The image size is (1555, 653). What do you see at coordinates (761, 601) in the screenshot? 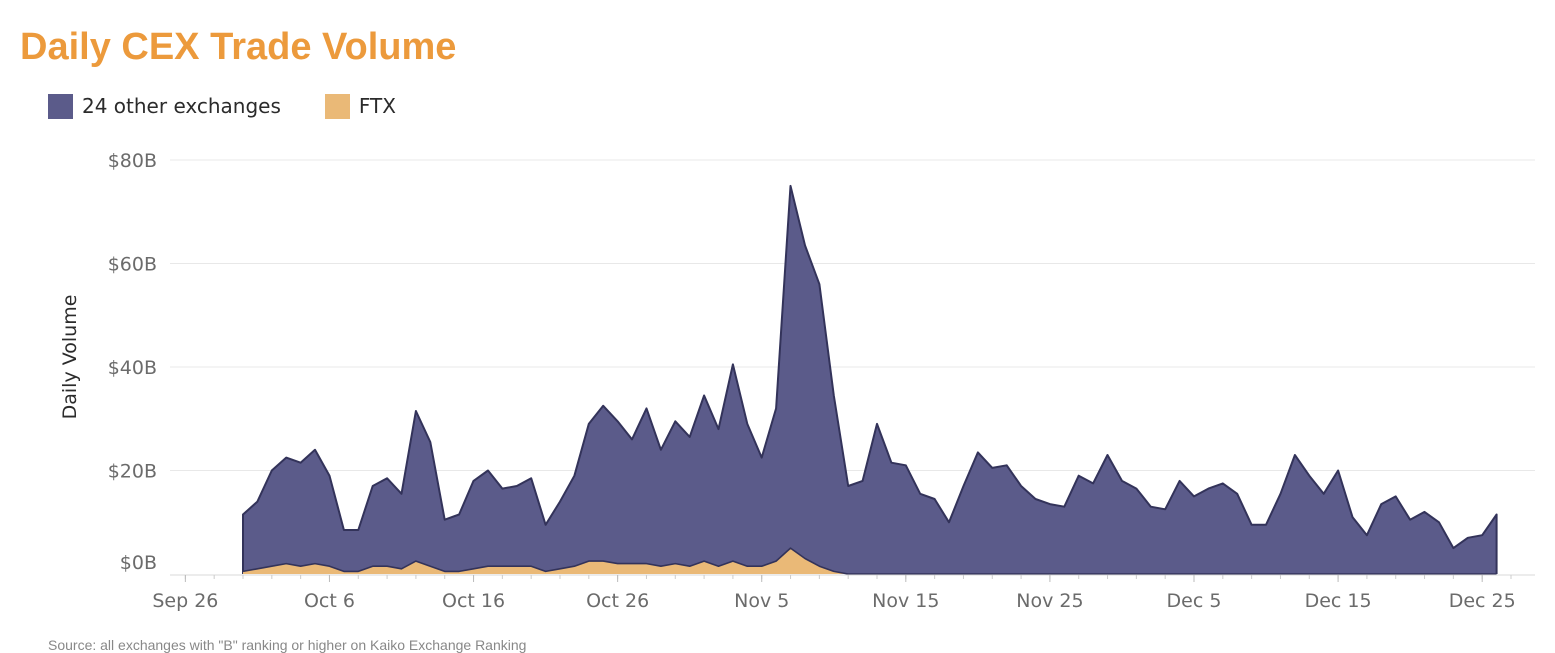
I see `x-tick-label: Nov 5` at bounding box center [761, 601].